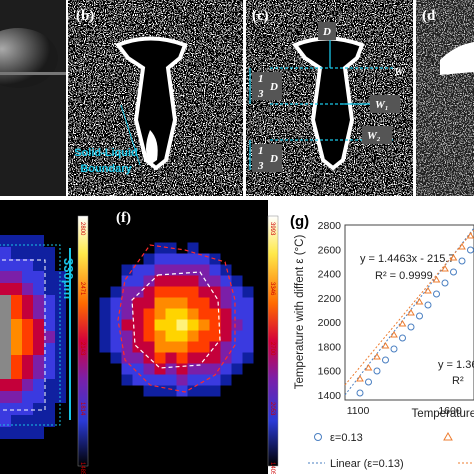  What do you see at coordinates (330, 299) in the screenshot?
I see `y-tick-label: 2200` at bounding box center [330, 299].